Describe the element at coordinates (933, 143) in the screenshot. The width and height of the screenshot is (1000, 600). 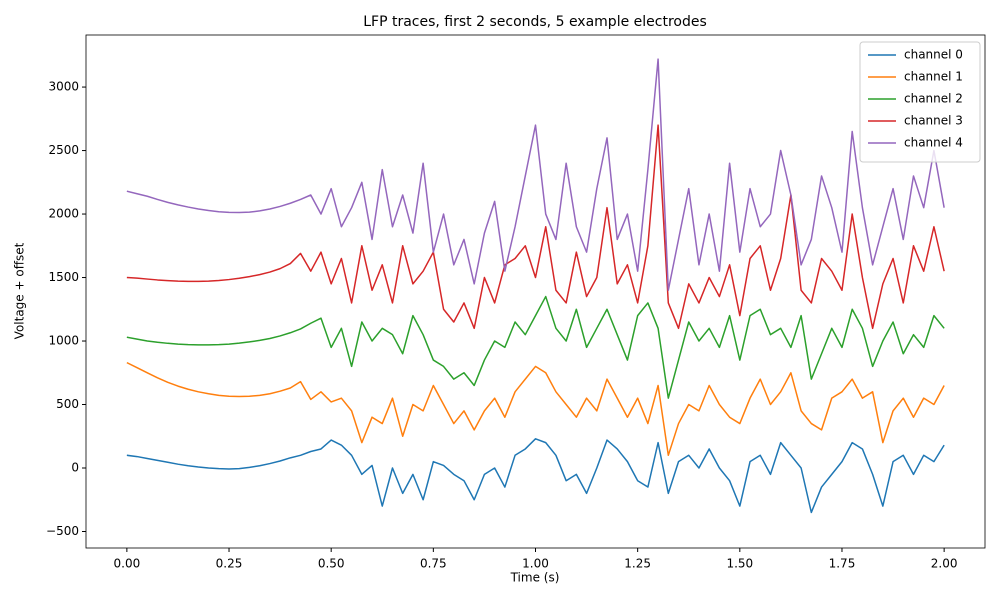
I see `legend-label: channel 4` at that location.